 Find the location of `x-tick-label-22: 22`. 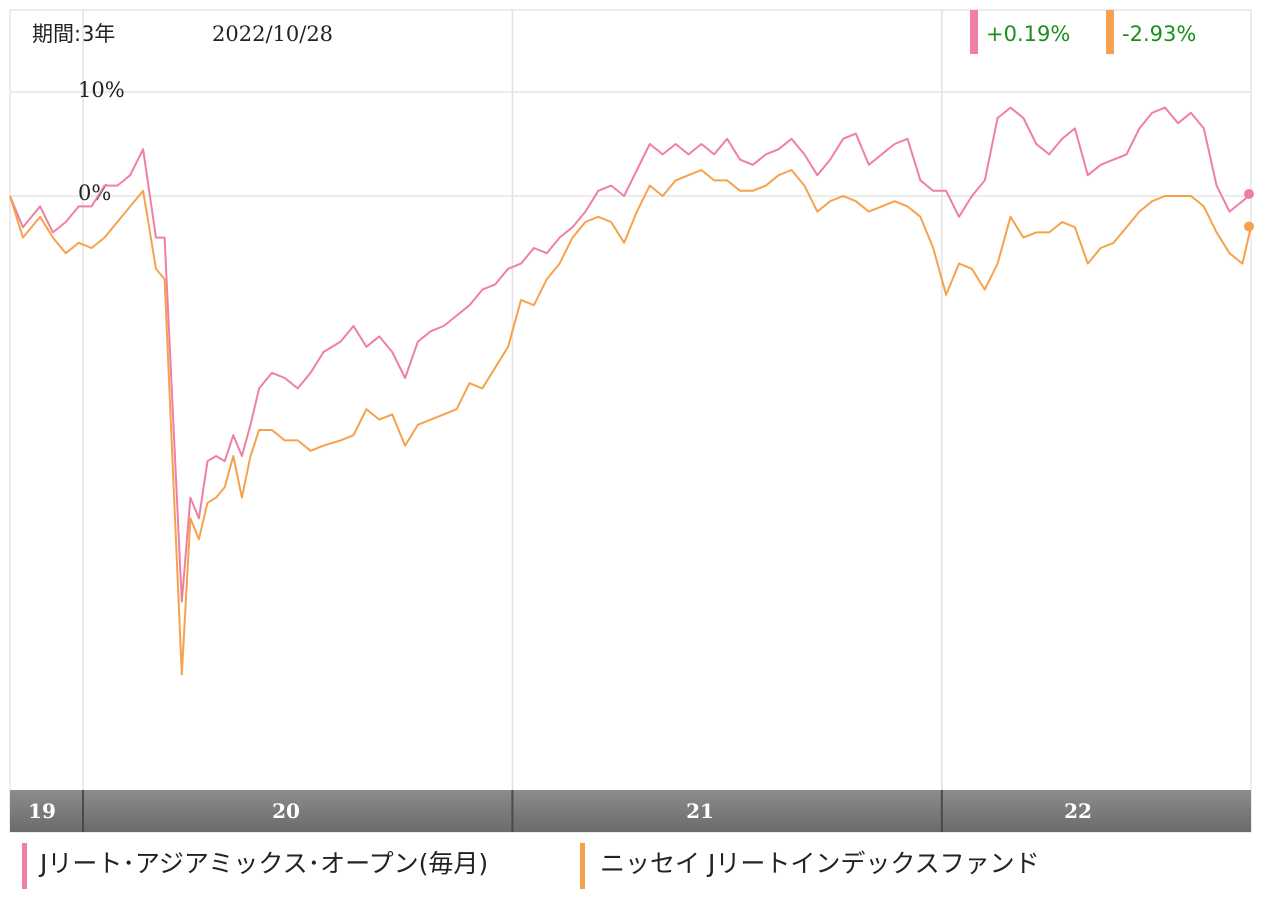

x-tick-label-22: 22 is located at coordinates (1078, 811).